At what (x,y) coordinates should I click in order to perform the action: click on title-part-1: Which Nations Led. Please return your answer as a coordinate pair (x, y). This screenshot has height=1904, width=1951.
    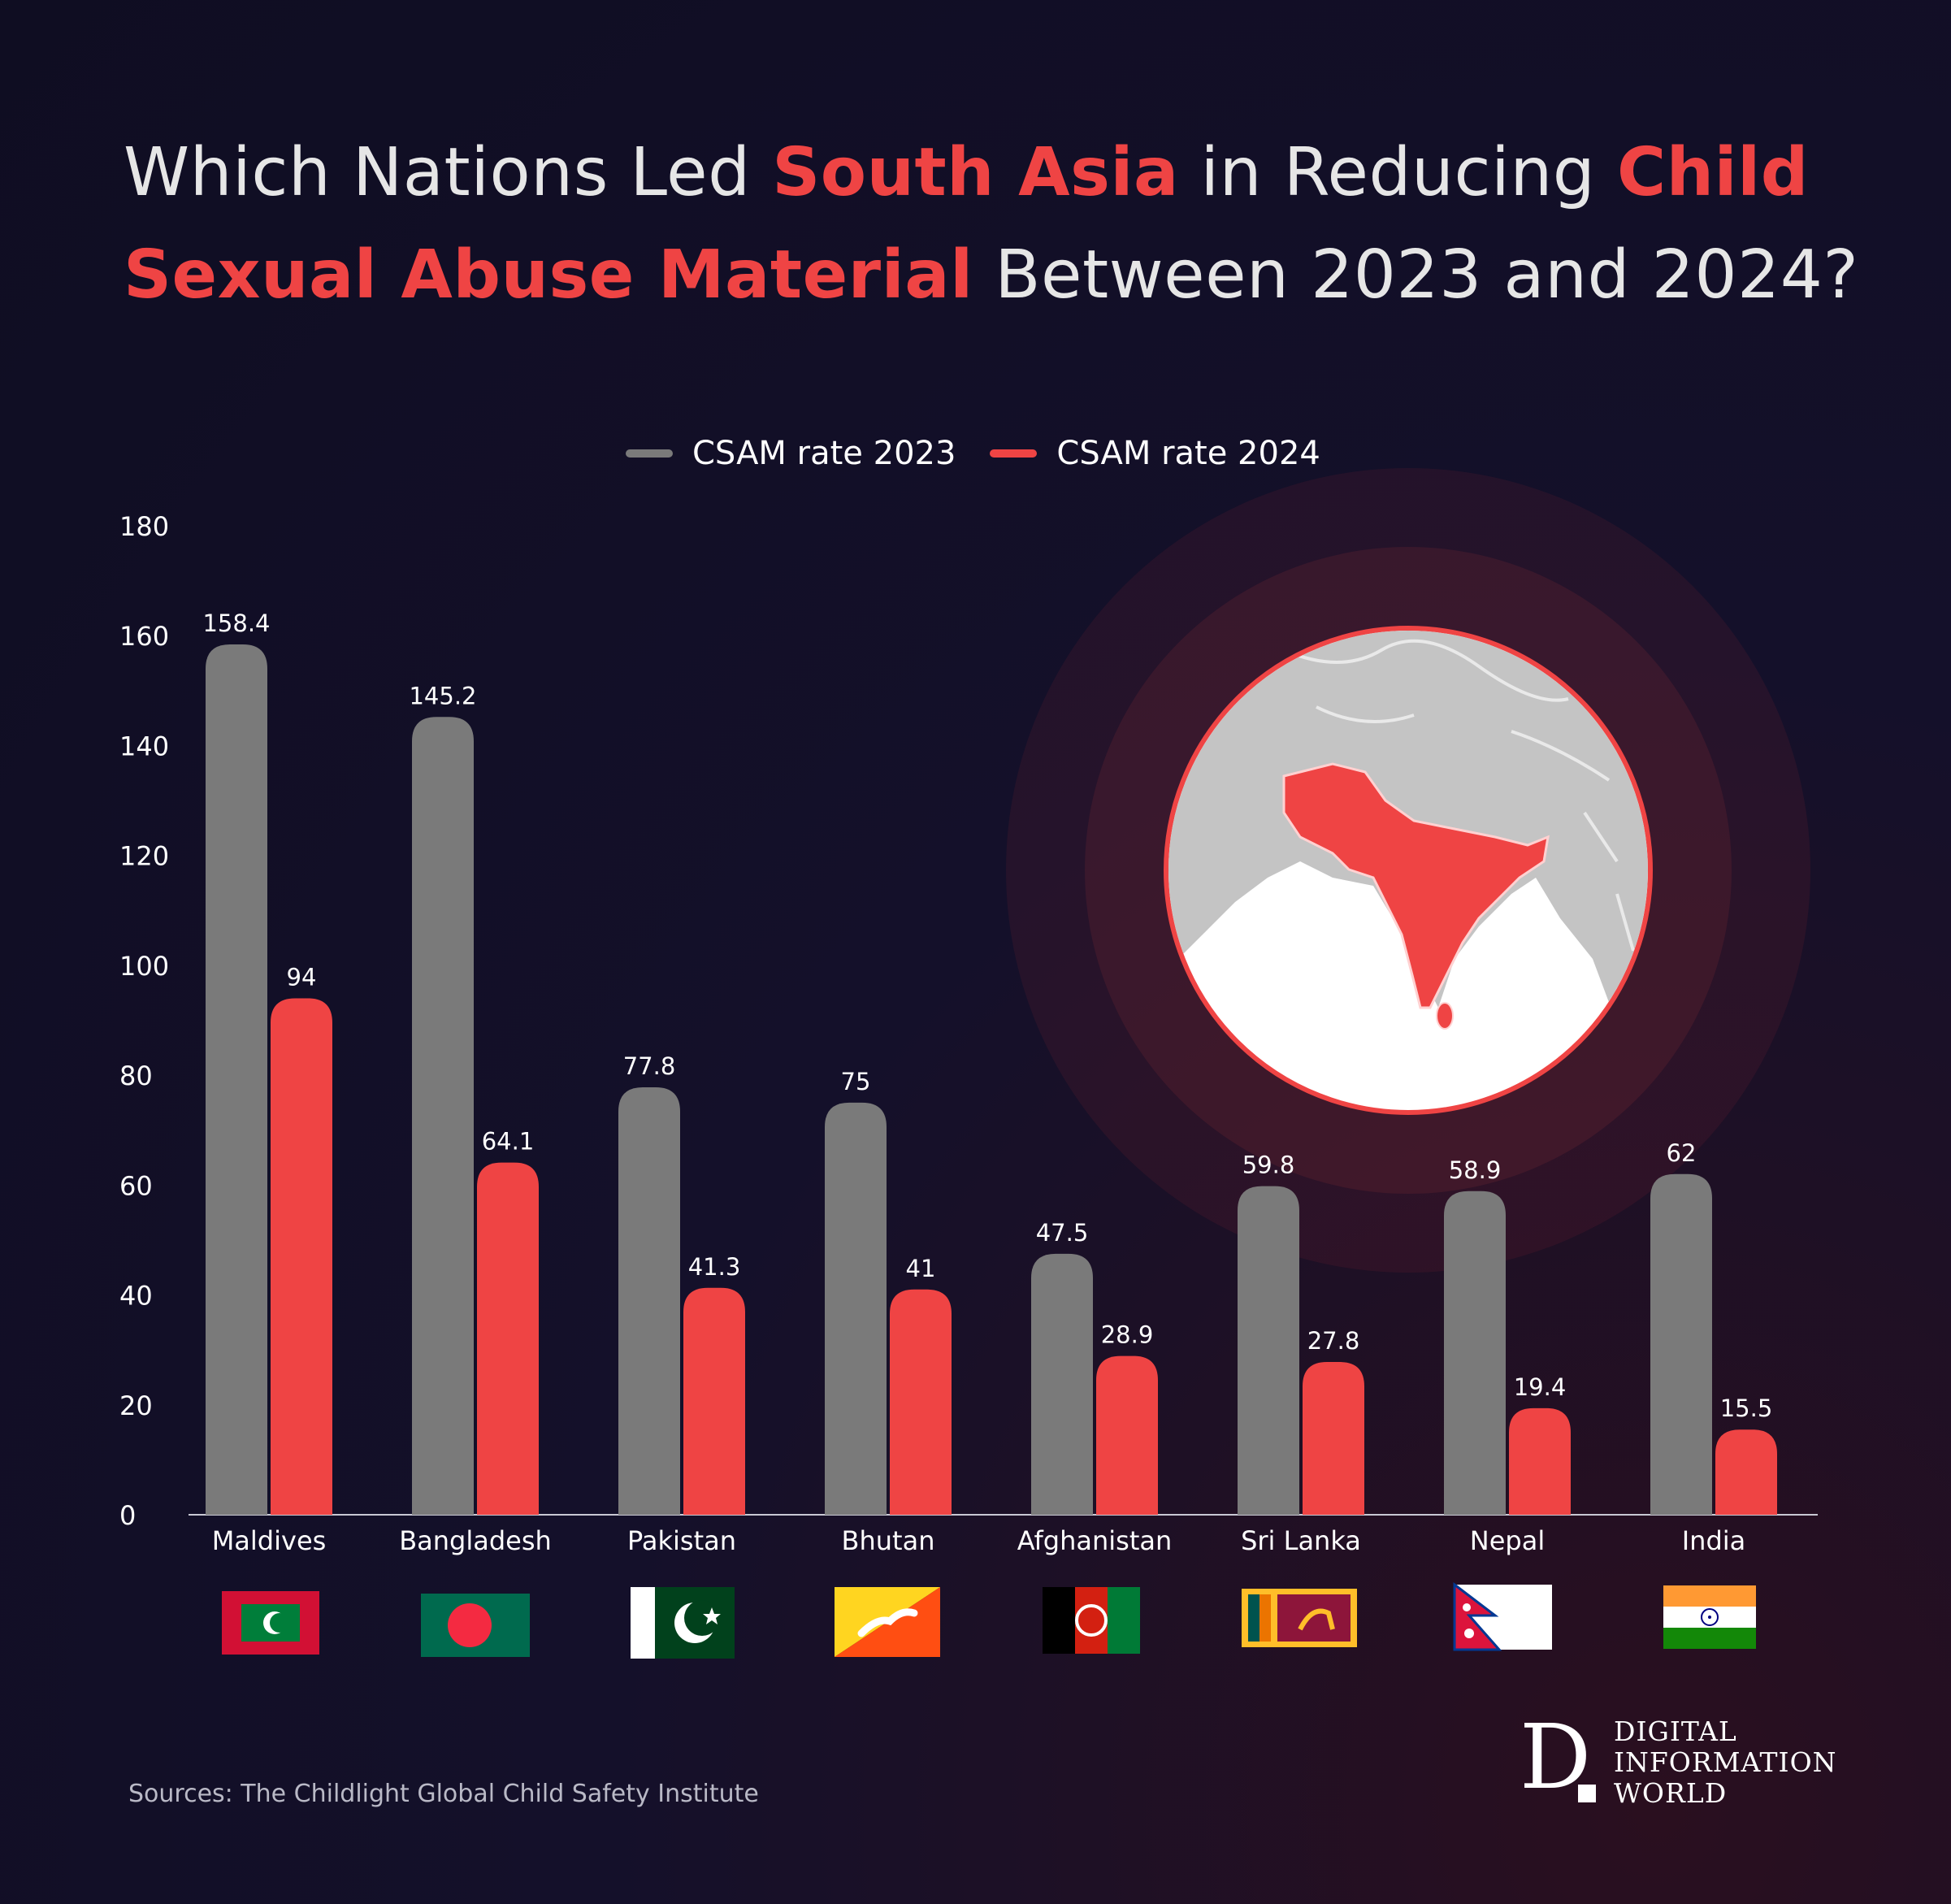
    Looking at the image, I should click on (449, 172).